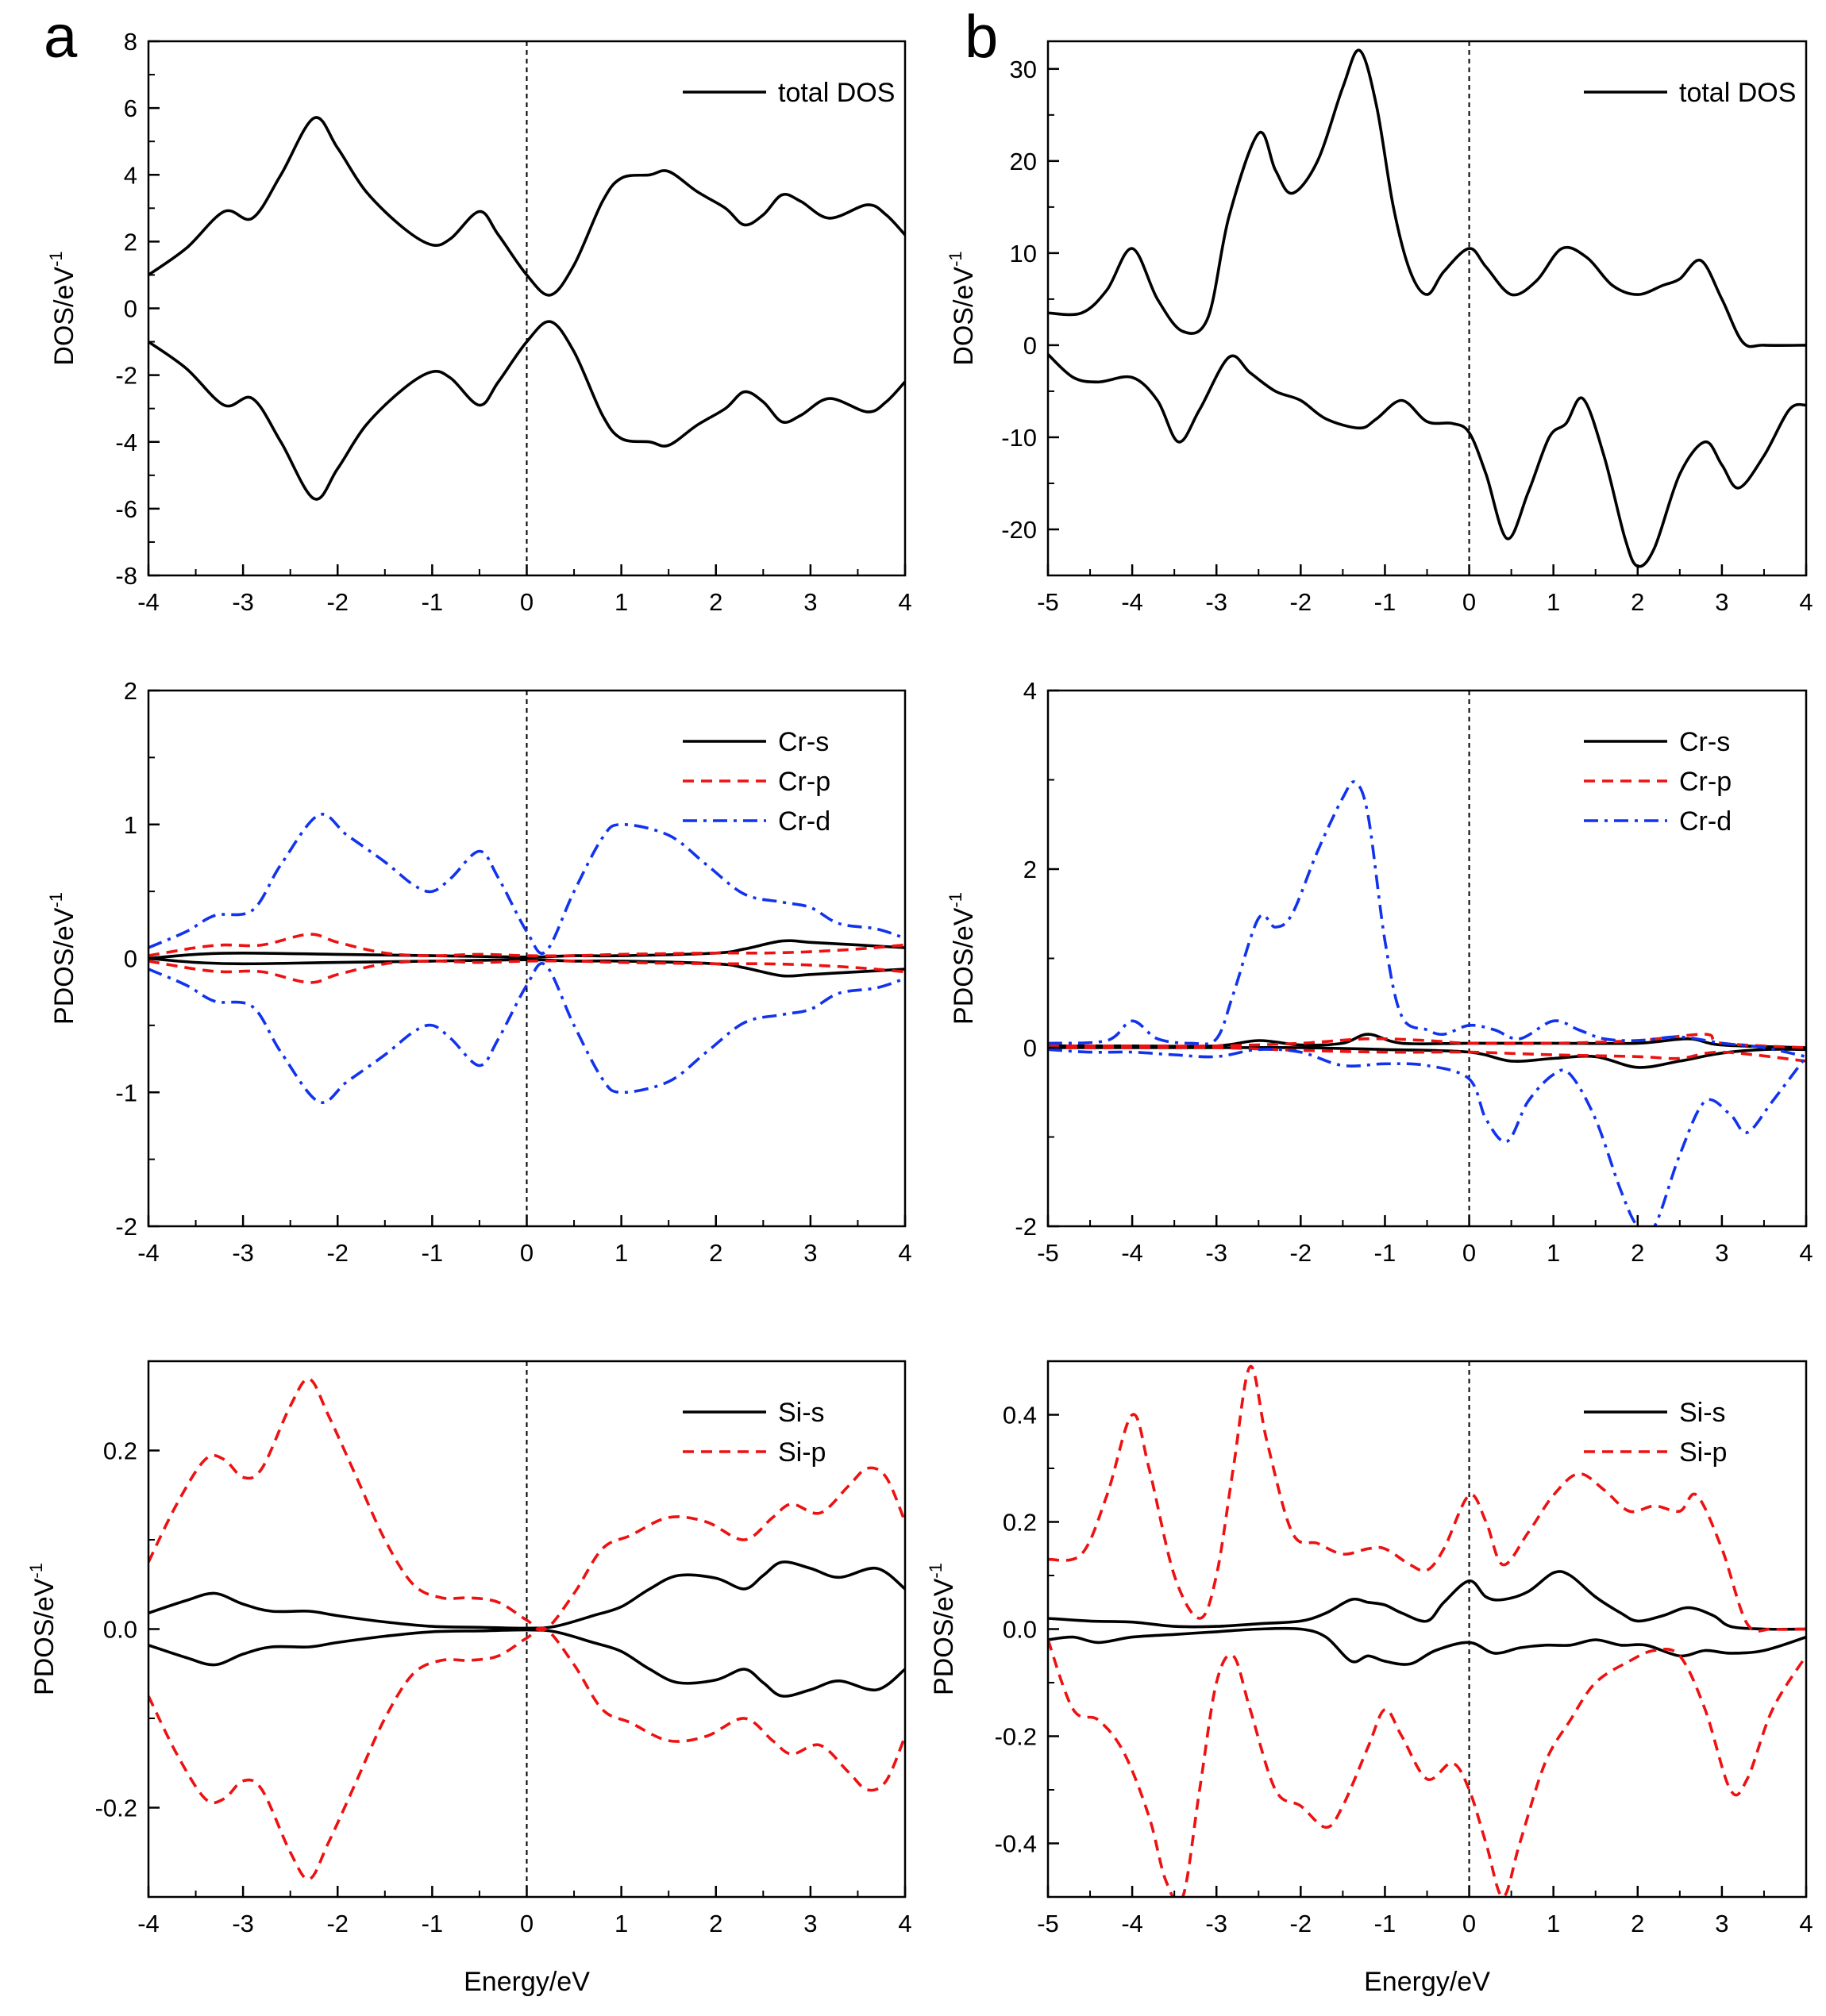 Image resolution: width=1826 pixels, height=2016 pixels. I want to click on y-tick-label: -0.4, so click(1016, 1844).